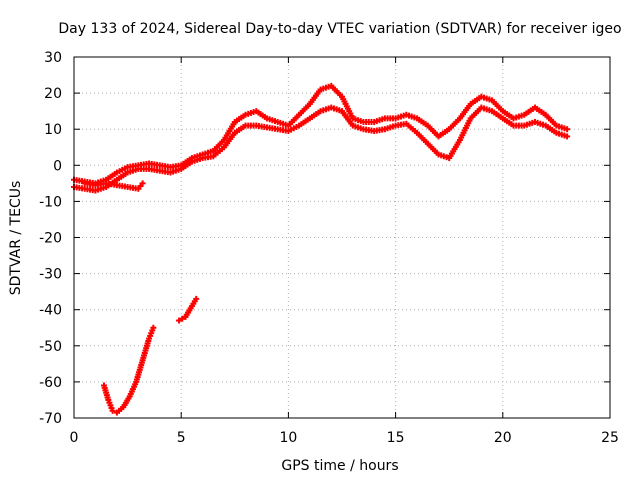 The width and height of the screenshot is (640, 480). I want to click on x-tick-label: 15, so click(396, 438).